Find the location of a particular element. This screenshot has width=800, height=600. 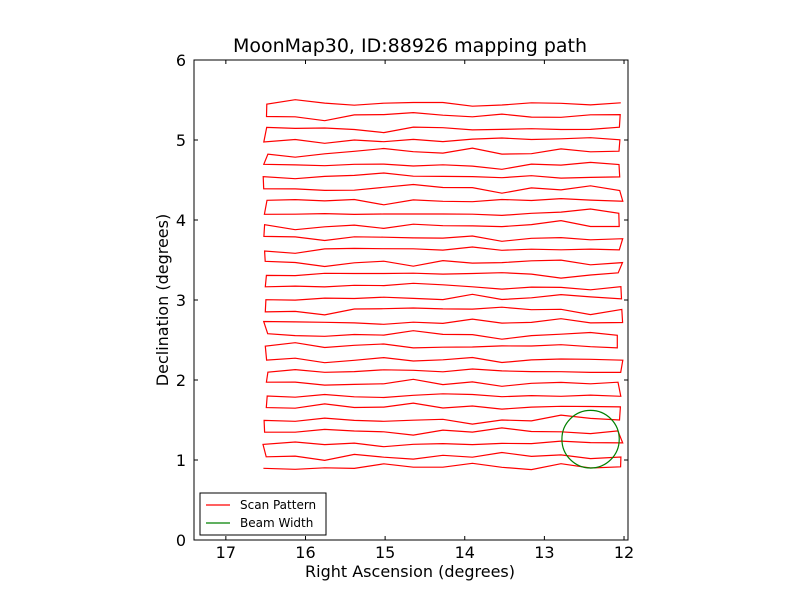

x-tick-label: 13 is located at coordinates (544, 552).